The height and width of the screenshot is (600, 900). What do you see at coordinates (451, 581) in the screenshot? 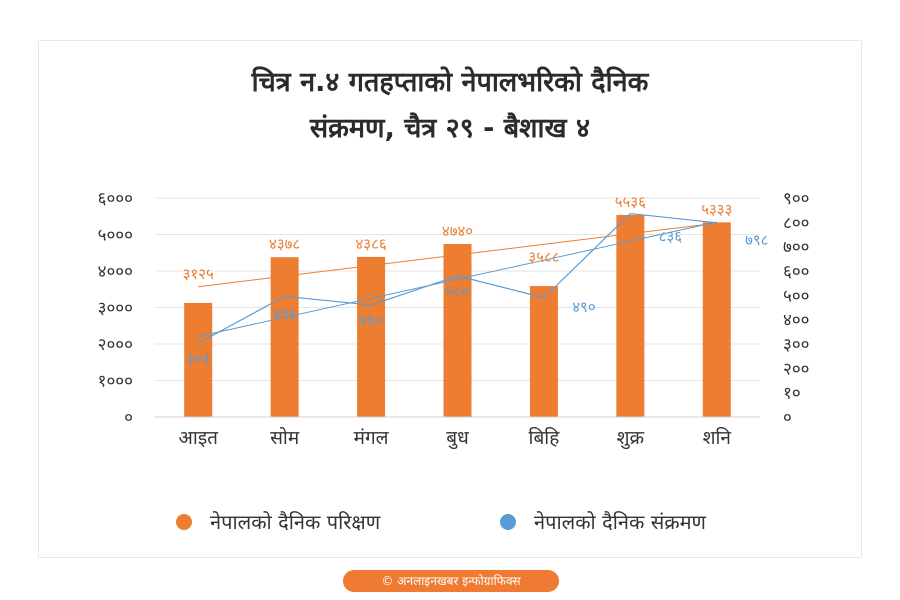
I see `credit-badge: © अनलाइनखबर इन्फोग्राफिक्स` at bounding box center [451, 581].